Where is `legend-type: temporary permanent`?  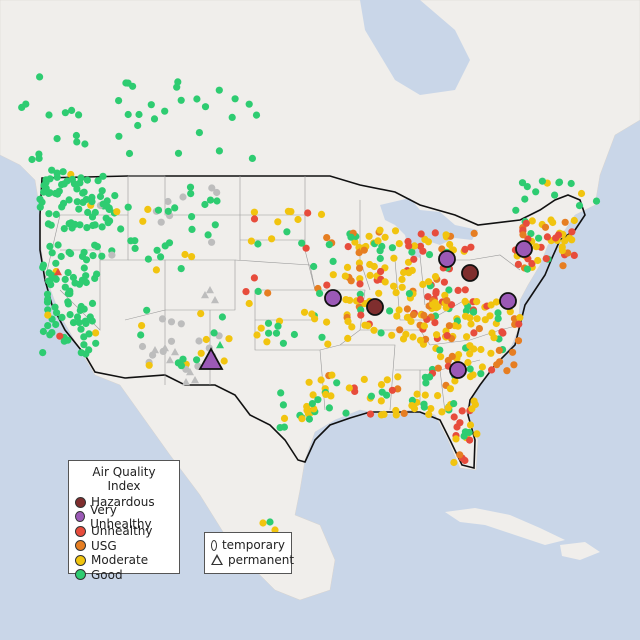
legend-type: temporary permanent is located at coordinates (249, 553).